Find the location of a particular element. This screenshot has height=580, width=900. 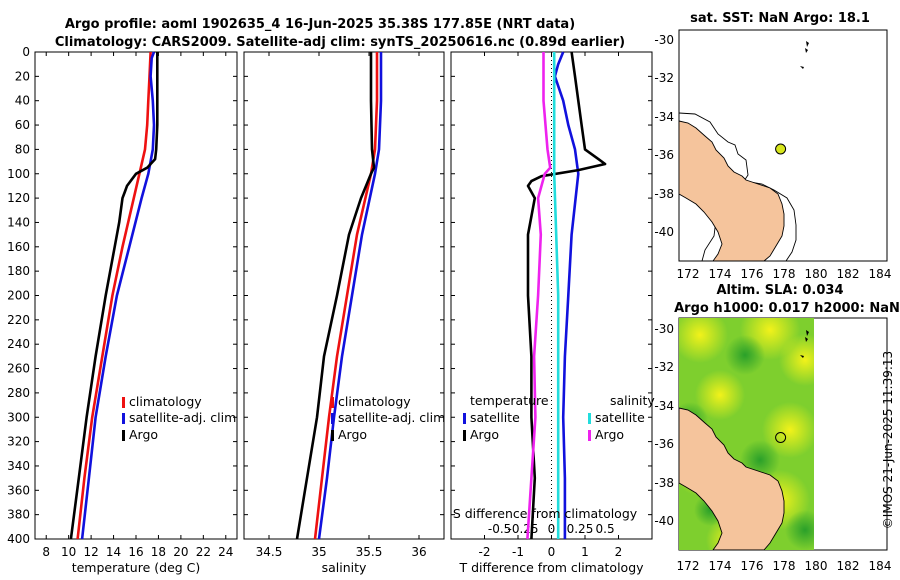

depth-tick-label: 260 is located at coordinates (18, 369).